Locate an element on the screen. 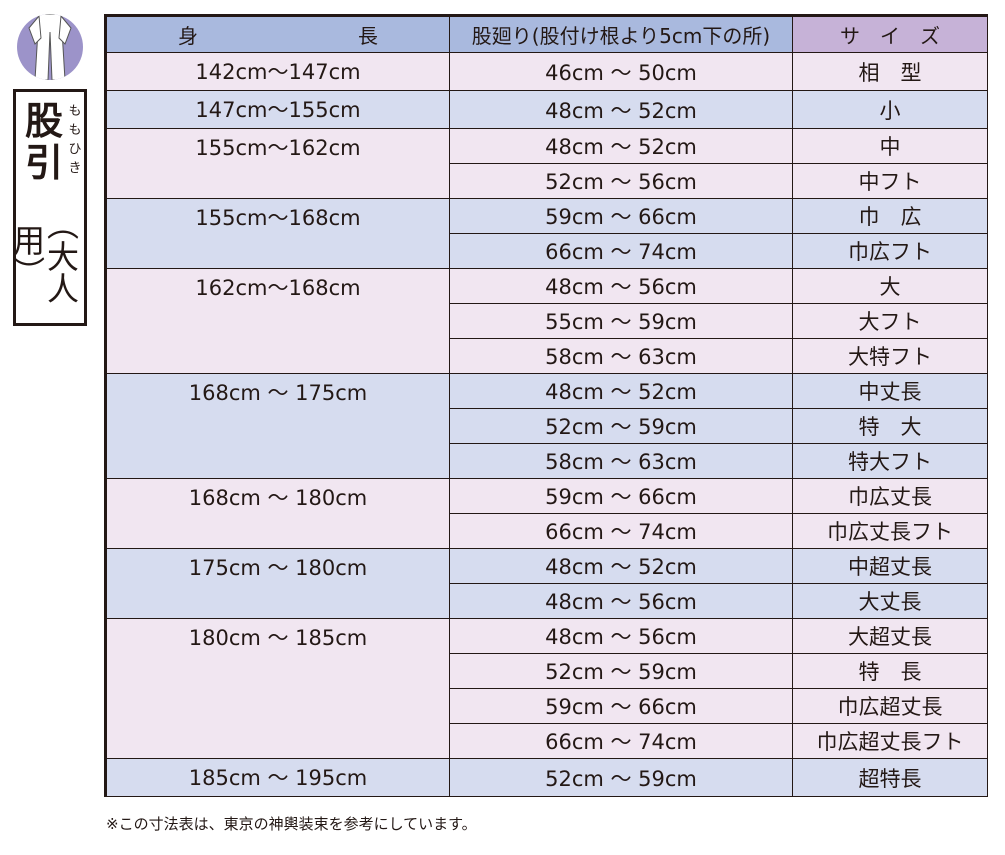  size-cell: 超特長 is located at coordinates (890, 777).